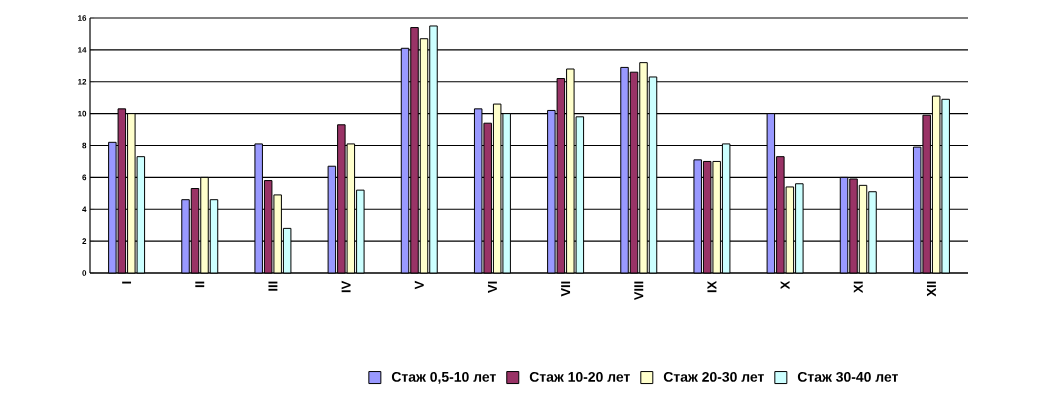 Image resolution: width=1052 pixels, height=408 pixels. What do you see at coordinates (492, 287) in the screenshot?
I see `x-tick-label: VI` at bounding box center [492, 287].